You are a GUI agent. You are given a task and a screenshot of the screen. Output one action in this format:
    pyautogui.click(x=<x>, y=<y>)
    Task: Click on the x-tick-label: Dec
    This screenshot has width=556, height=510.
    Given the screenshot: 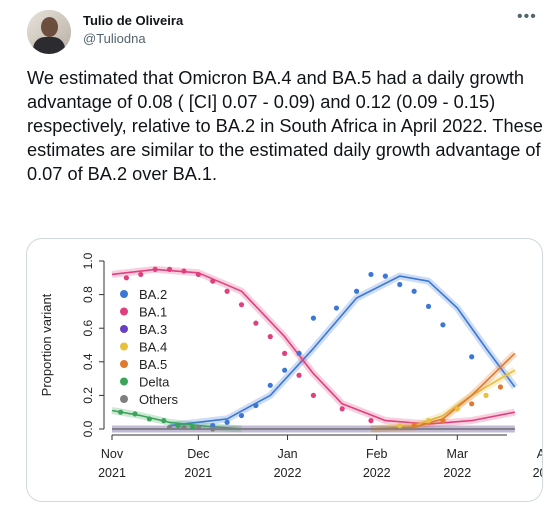 What is the action you would take?
    pyautogui.click(x=198, y=454)
    